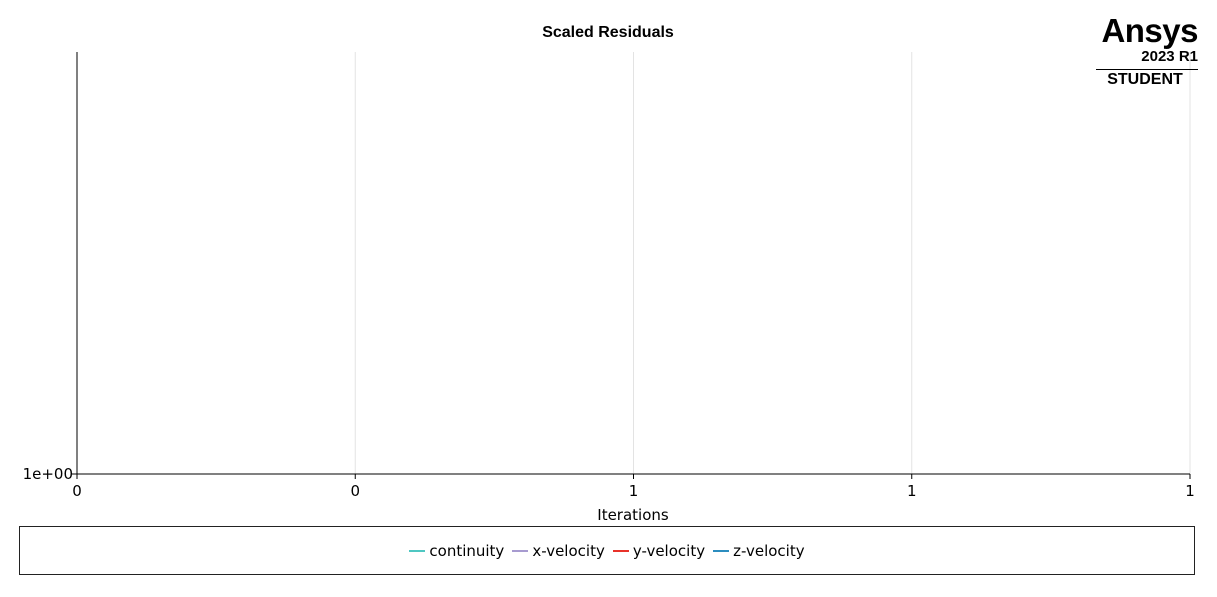 This screenshot has height=597, width=1217. Describe the element at coordinates (568, 550) in the screenshot. I see `legend-label: x-velocity` at that location.